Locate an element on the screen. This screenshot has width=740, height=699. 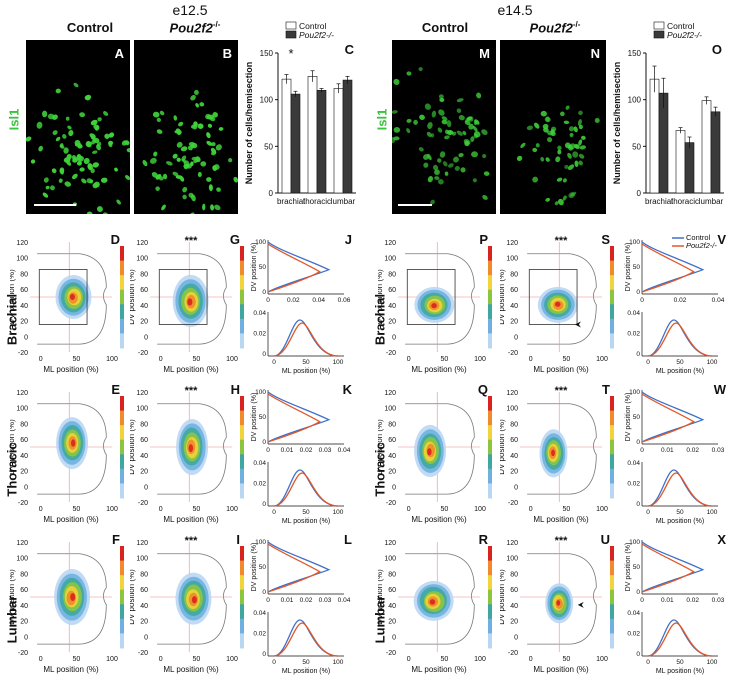
roi-box is located at coordinates (553, 297).